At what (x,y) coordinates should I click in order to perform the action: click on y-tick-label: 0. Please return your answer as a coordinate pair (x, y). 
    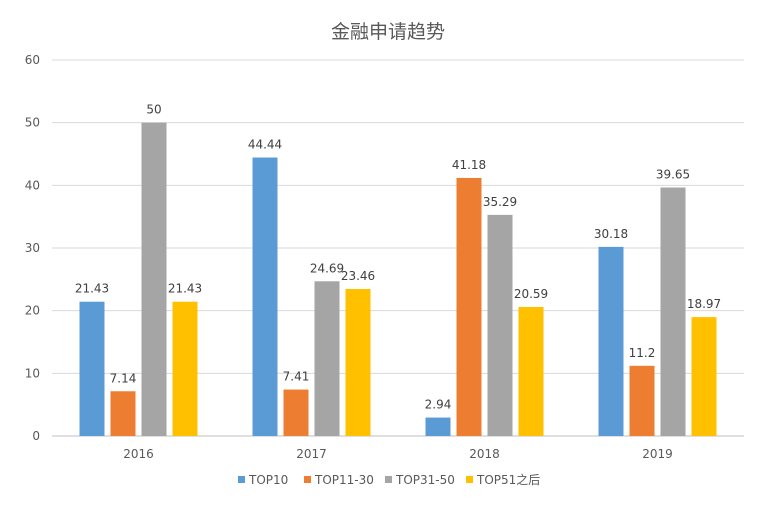
    Looking at the image, I should click on (36, 436).